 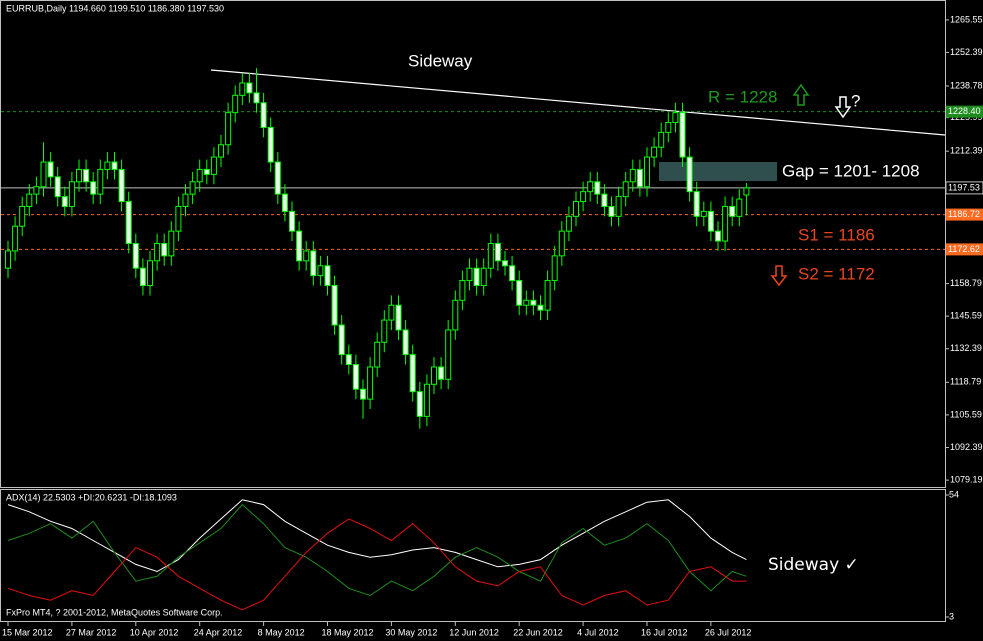 What do you see at coordinates (154, 632) in the screenshot?
I see `x-tick-label: 10 Apr 2012` at bounding box center [154, 632].